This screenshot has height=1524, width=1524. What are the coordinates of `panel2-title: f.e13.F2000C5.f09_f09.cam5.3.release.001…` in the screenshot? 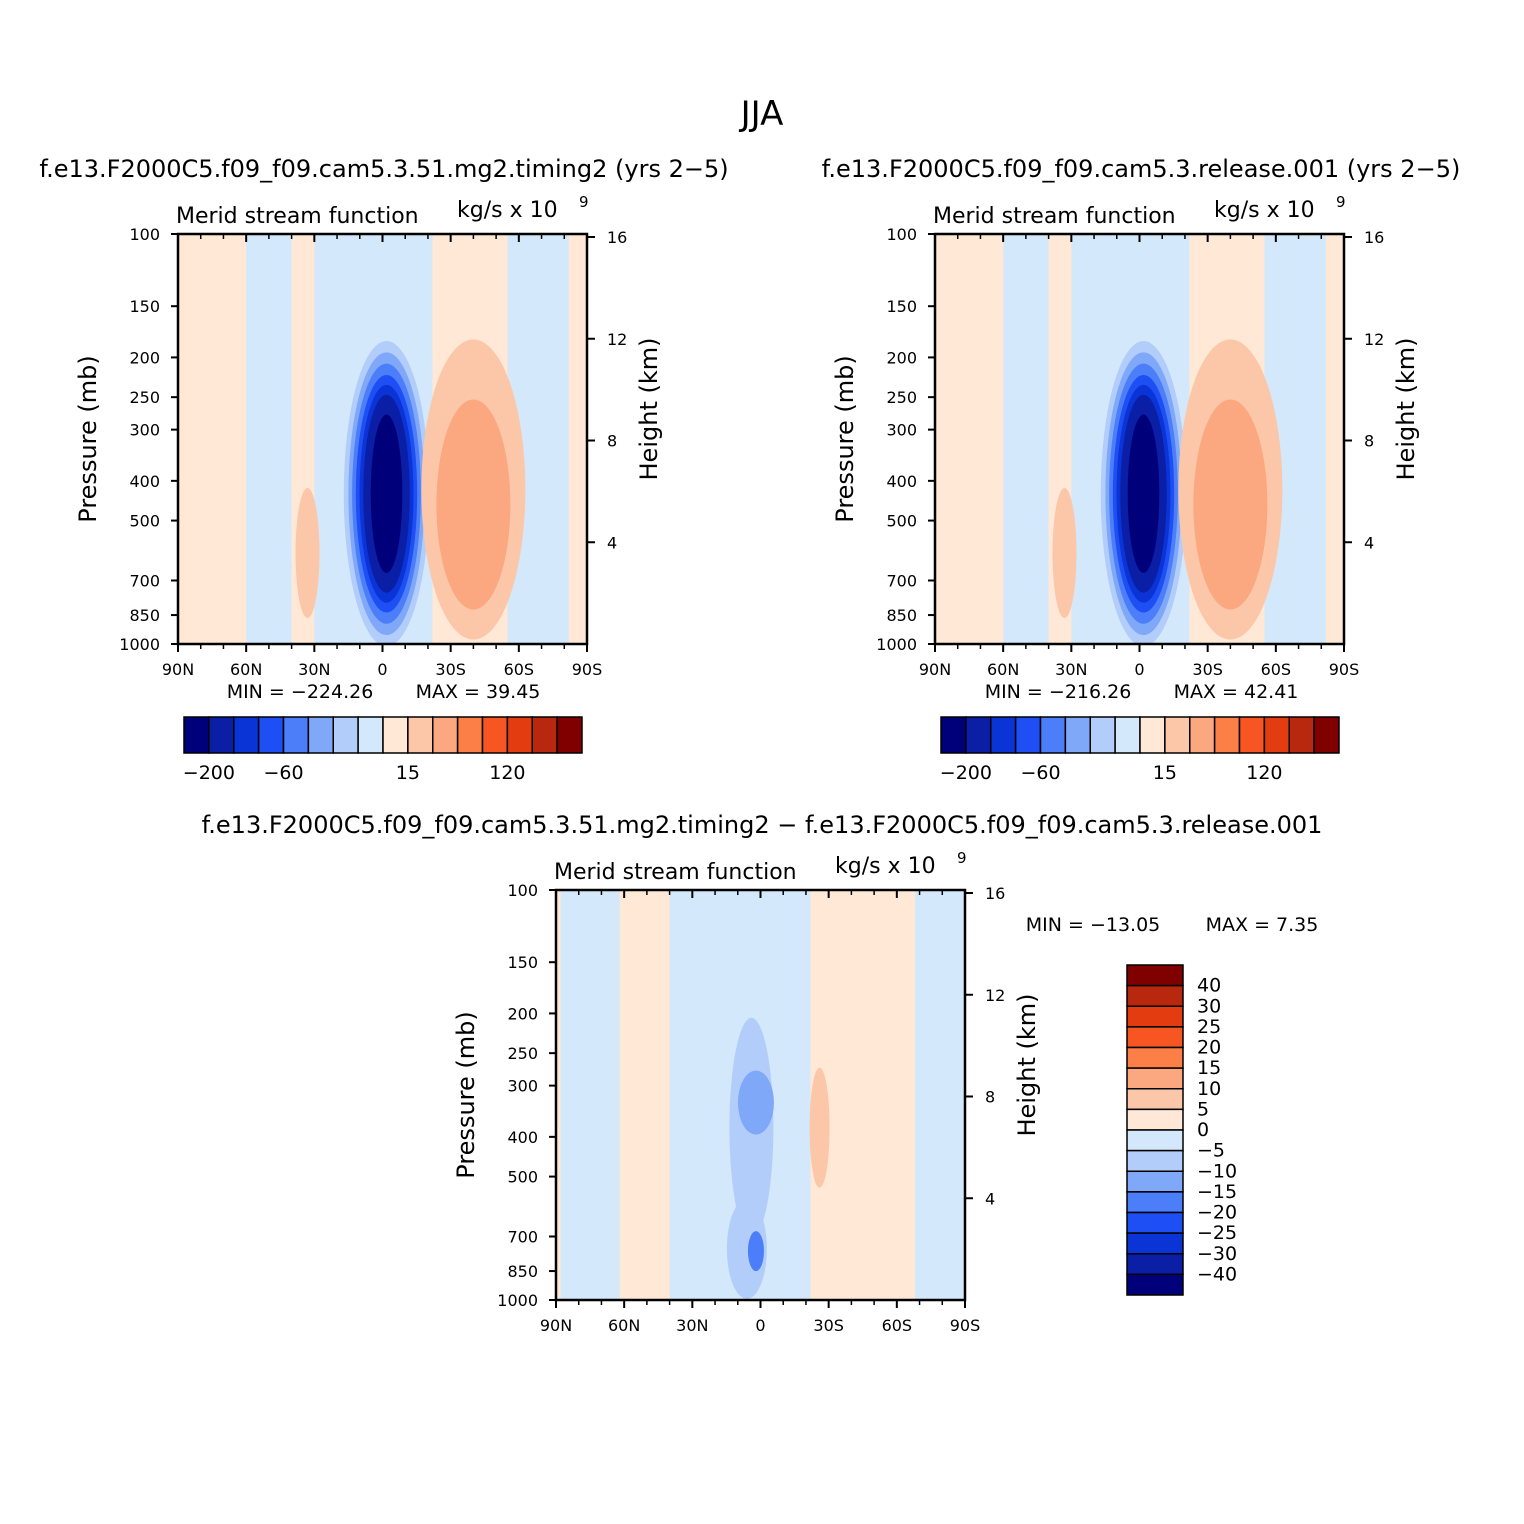 It's located at (1141, 169).